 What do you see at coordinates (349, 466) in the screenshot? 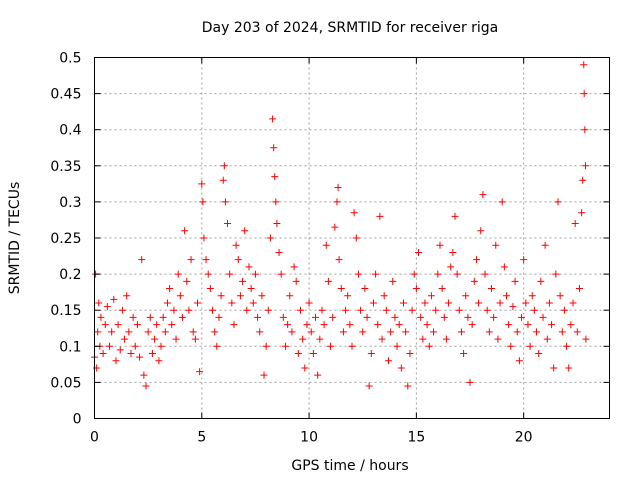
I see `x-axis-label: GPS time / hours` at bounding box center [349, 466].